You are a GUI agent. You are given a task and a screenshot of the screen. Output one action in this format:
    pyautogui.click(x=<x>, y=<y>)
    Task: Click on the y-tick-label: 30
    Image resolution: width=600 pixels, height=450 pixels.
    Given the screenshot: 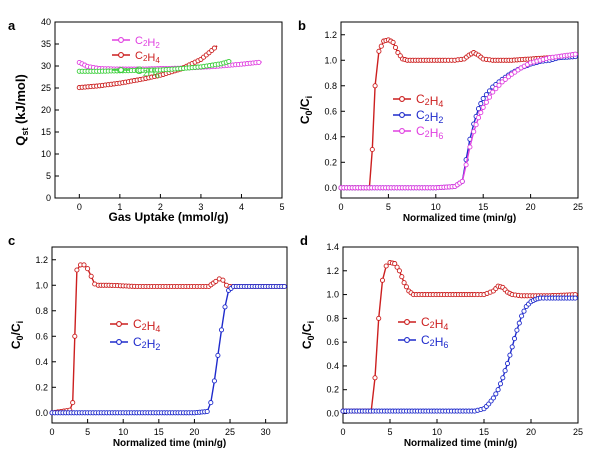 What is the action you would take?
    pyautogui.click(x=46, y=66)
    